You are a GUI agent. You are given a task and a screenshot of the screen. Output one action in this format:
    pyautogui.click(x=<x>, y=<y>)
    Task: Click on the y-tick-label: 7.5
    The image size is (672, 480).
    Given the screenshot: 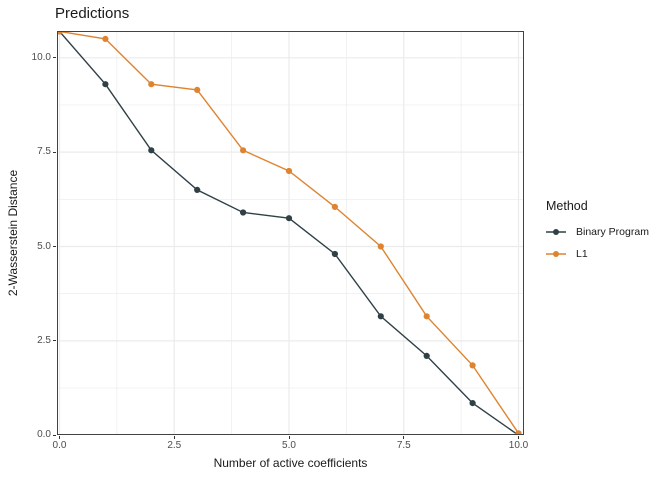 What is the action you would take?
    pyautogui.click(x=44, y=152)
    